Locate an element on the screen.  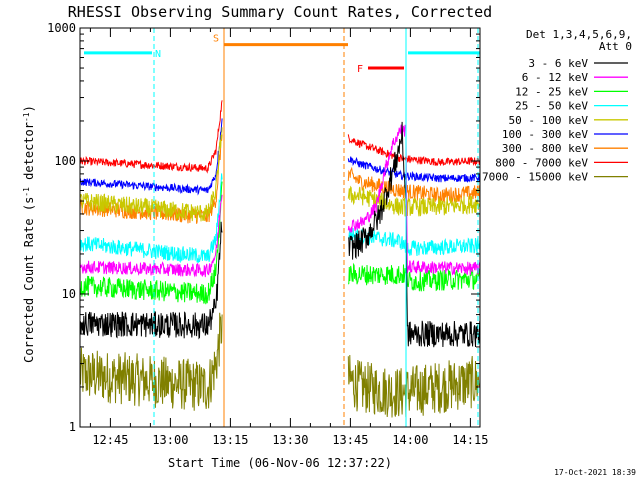
series-line-50-100-kev is located at coordinates (280, 174).